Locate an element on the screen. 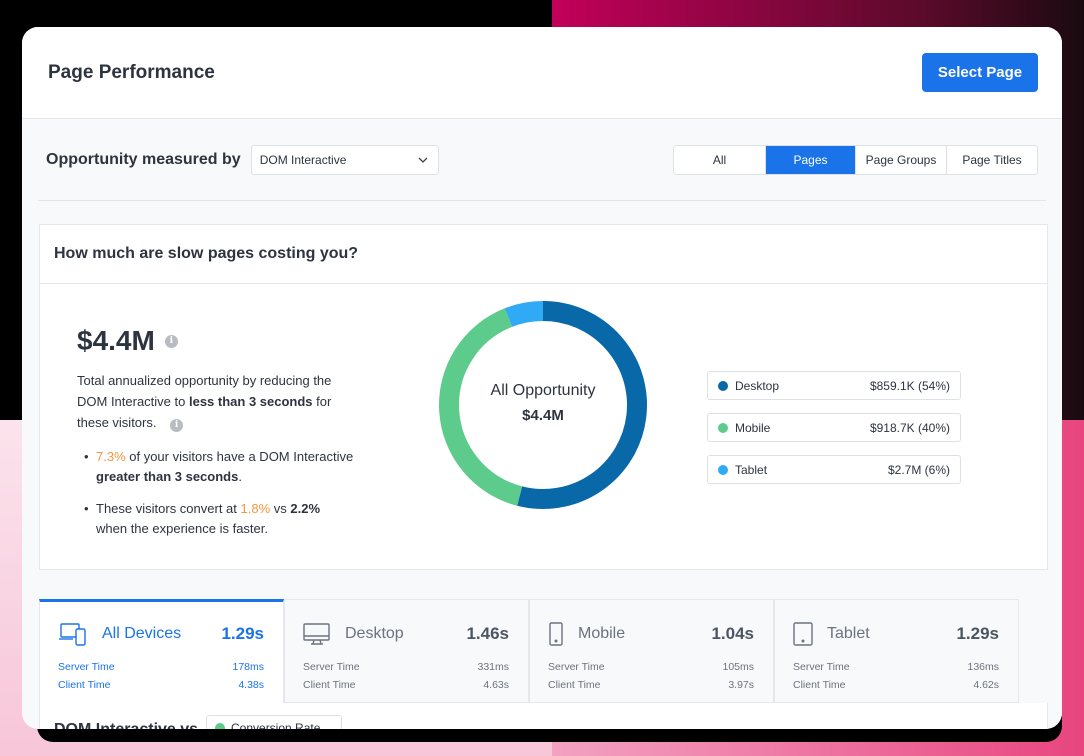 Image resolution: width=1084 pixels, height=756 pixels. total-value: $4.4M is located at coordinates (116, 340).